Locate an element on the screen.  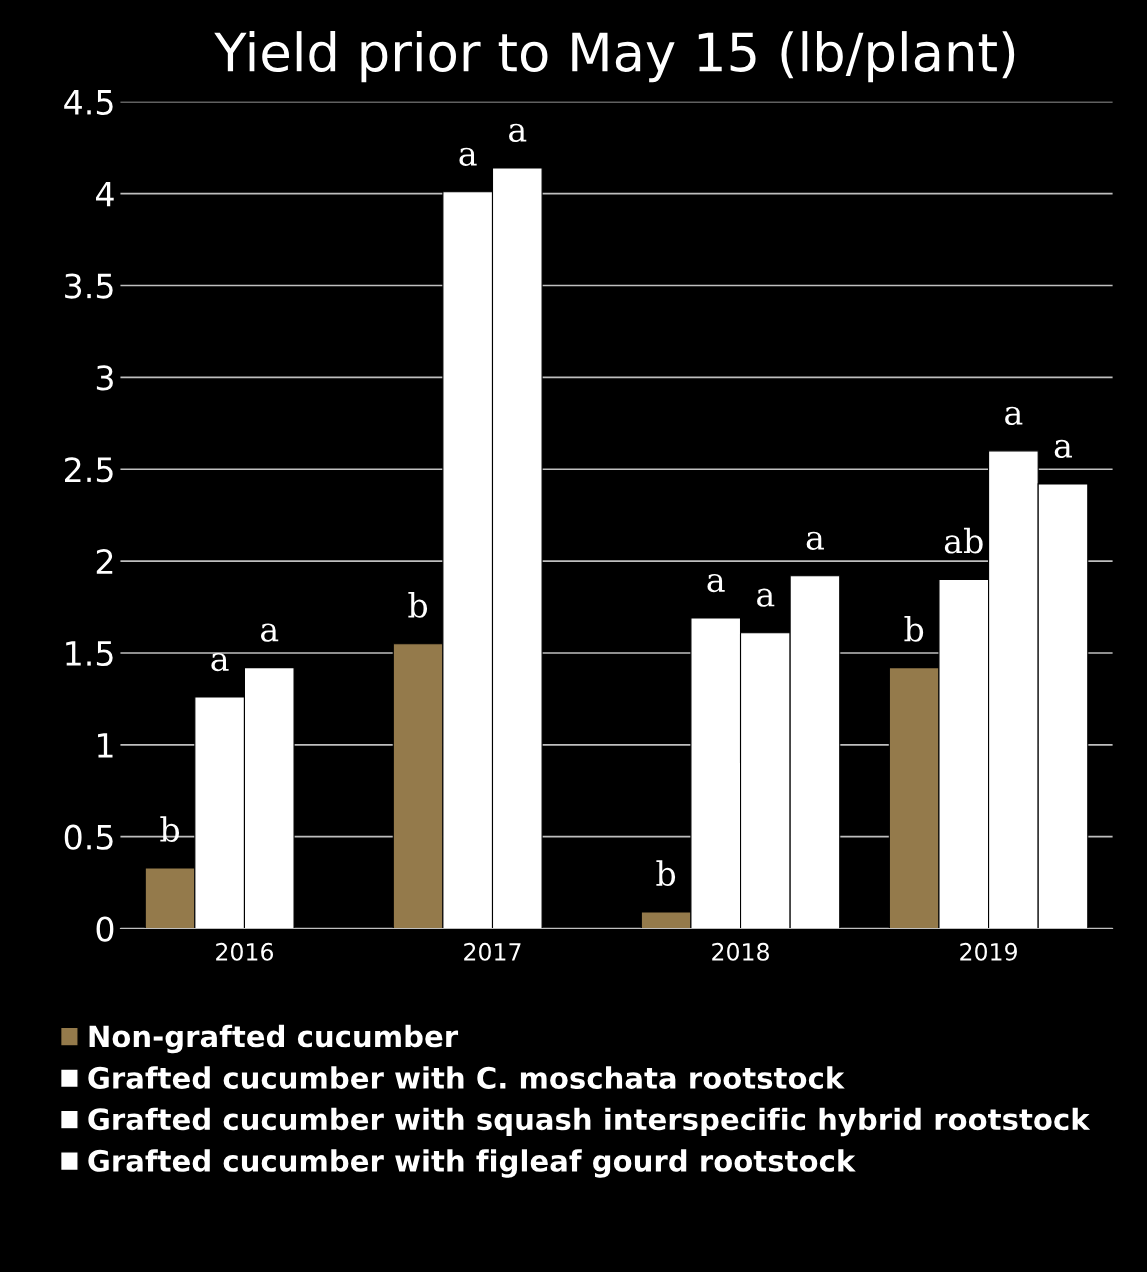
x-tick-label: 2017 is located at coordinates (492, 951).